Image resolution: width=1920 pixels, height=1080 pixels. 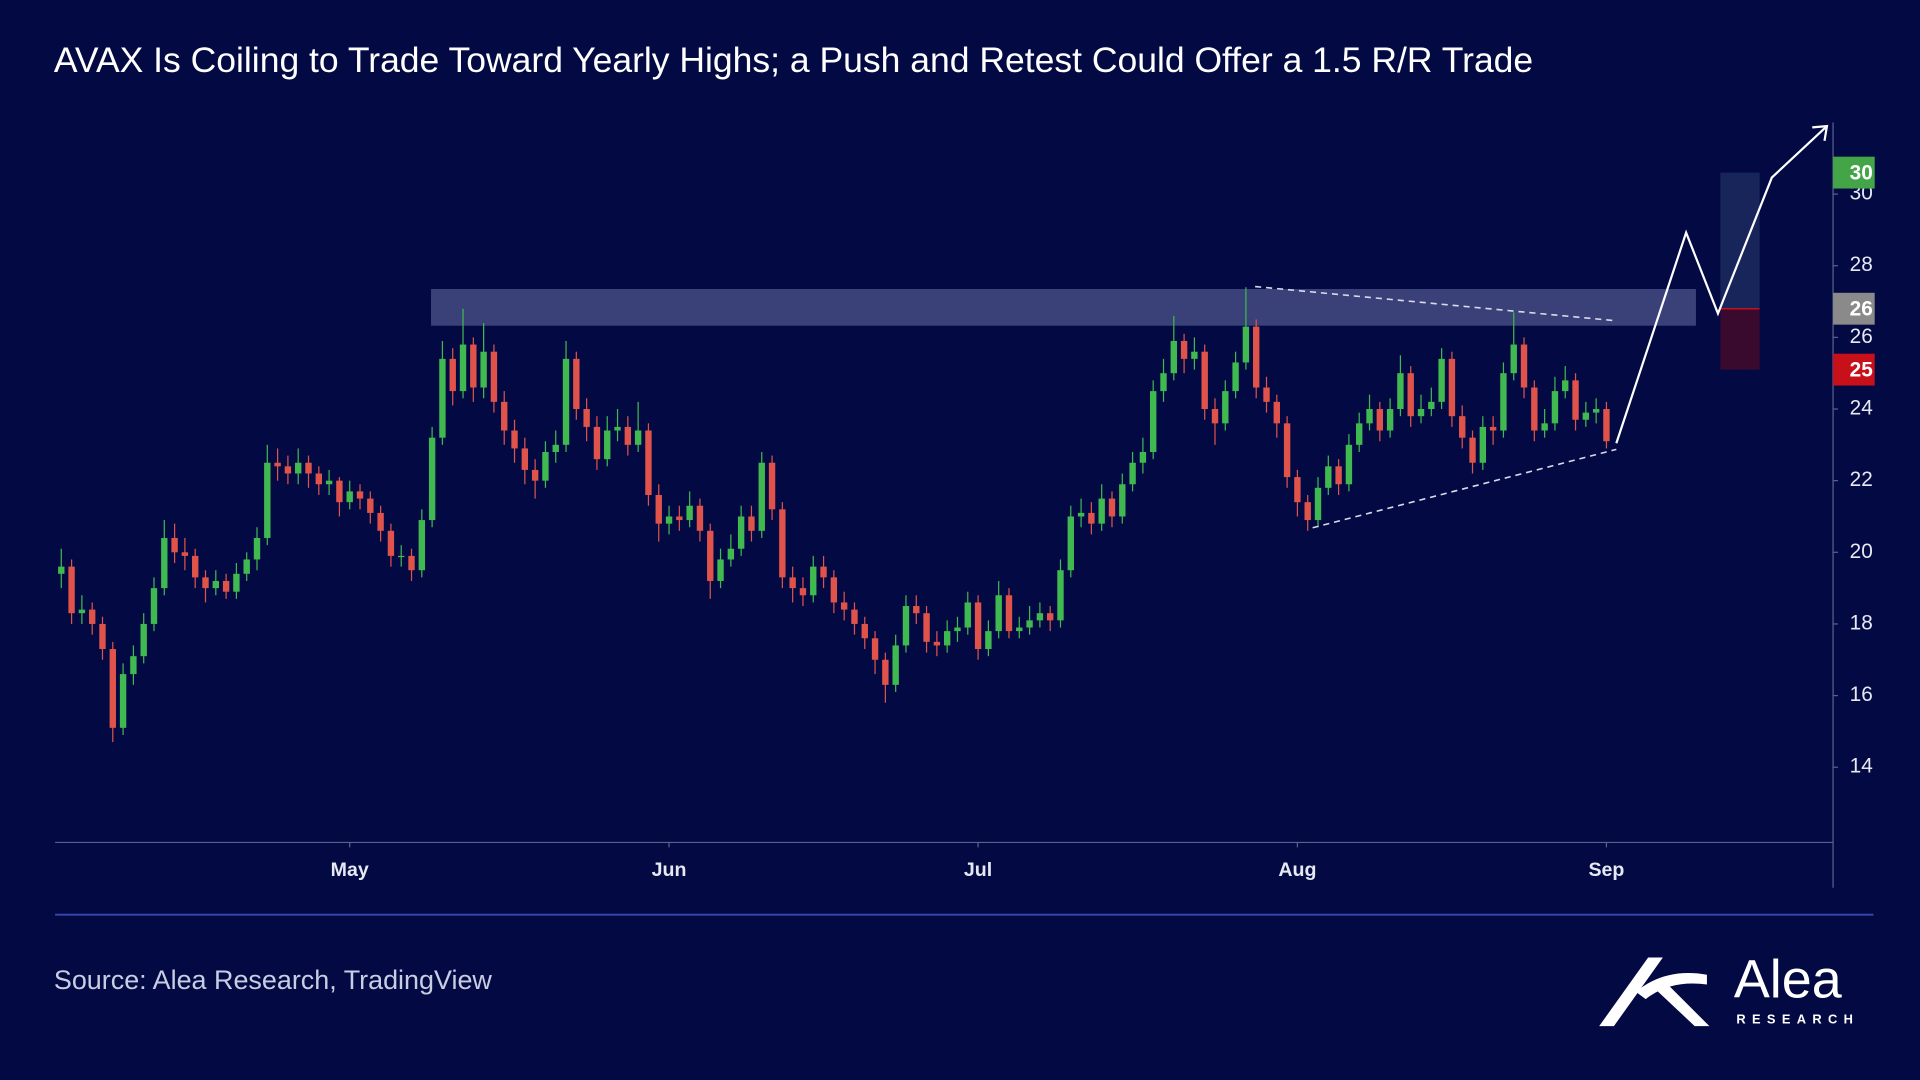 What do you see at coordinates (1861, 264) in the screenshot?
I see `y-tick-label: 28` at bounding box center [1861, 264].